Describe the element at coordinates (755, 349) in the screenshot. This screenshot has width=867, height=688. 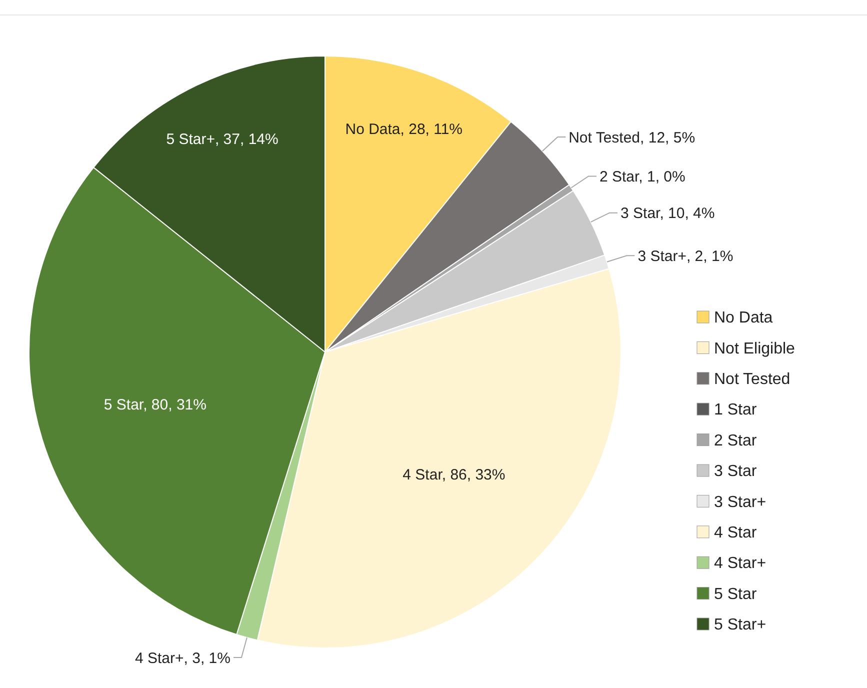
I see `legend-label: Not Eligible` at that location.